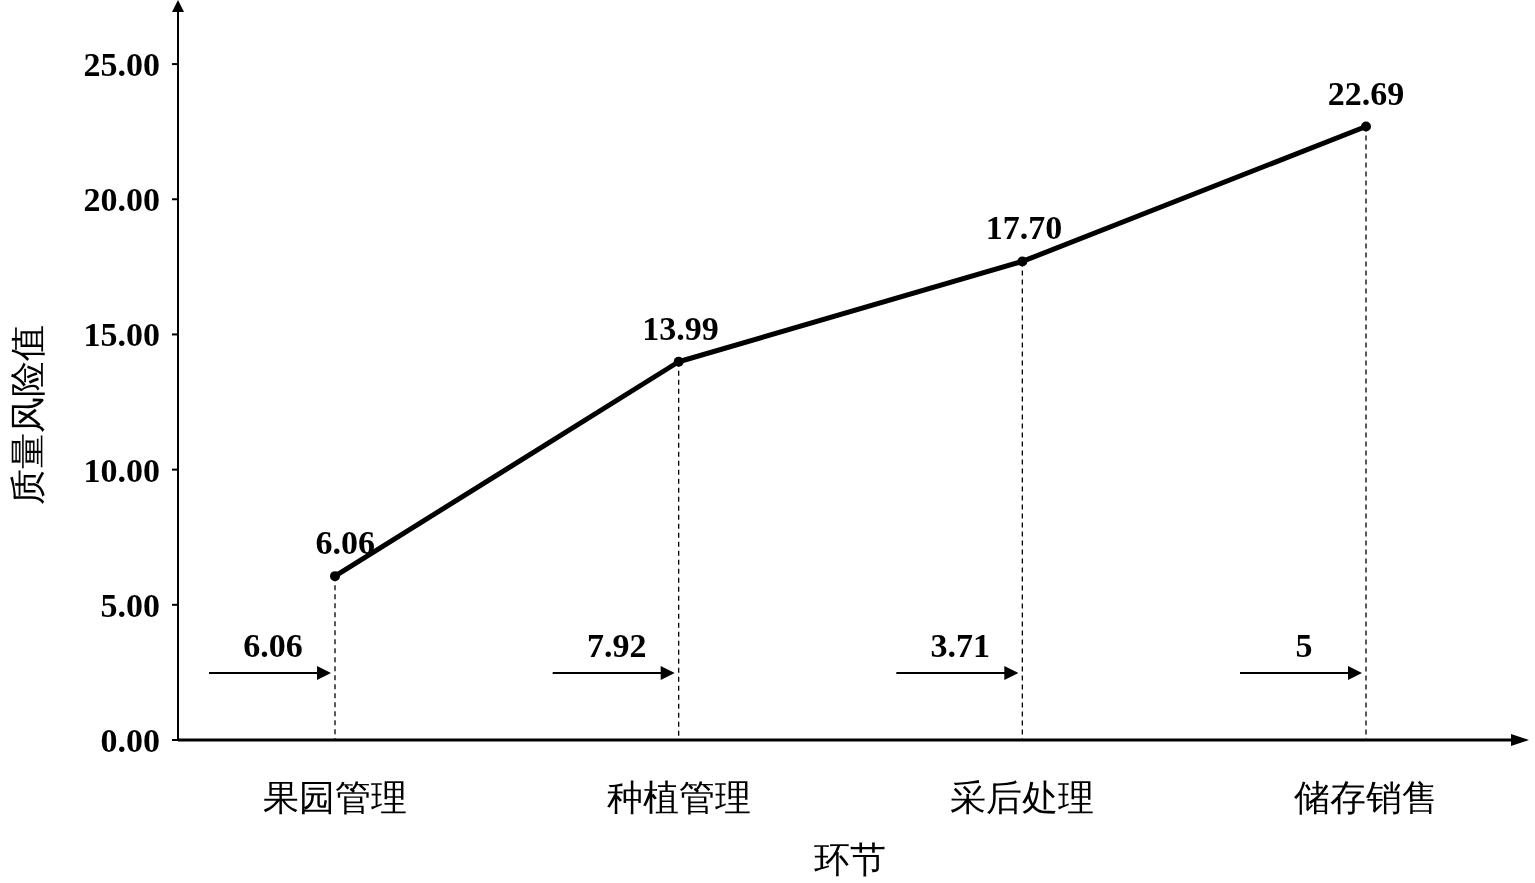 The height and width of the screenshot is (883, 1535). Describe the element at coordinates (27, 415) in the screenshot. I see `y-axis-title: 质量风险值` at that location.